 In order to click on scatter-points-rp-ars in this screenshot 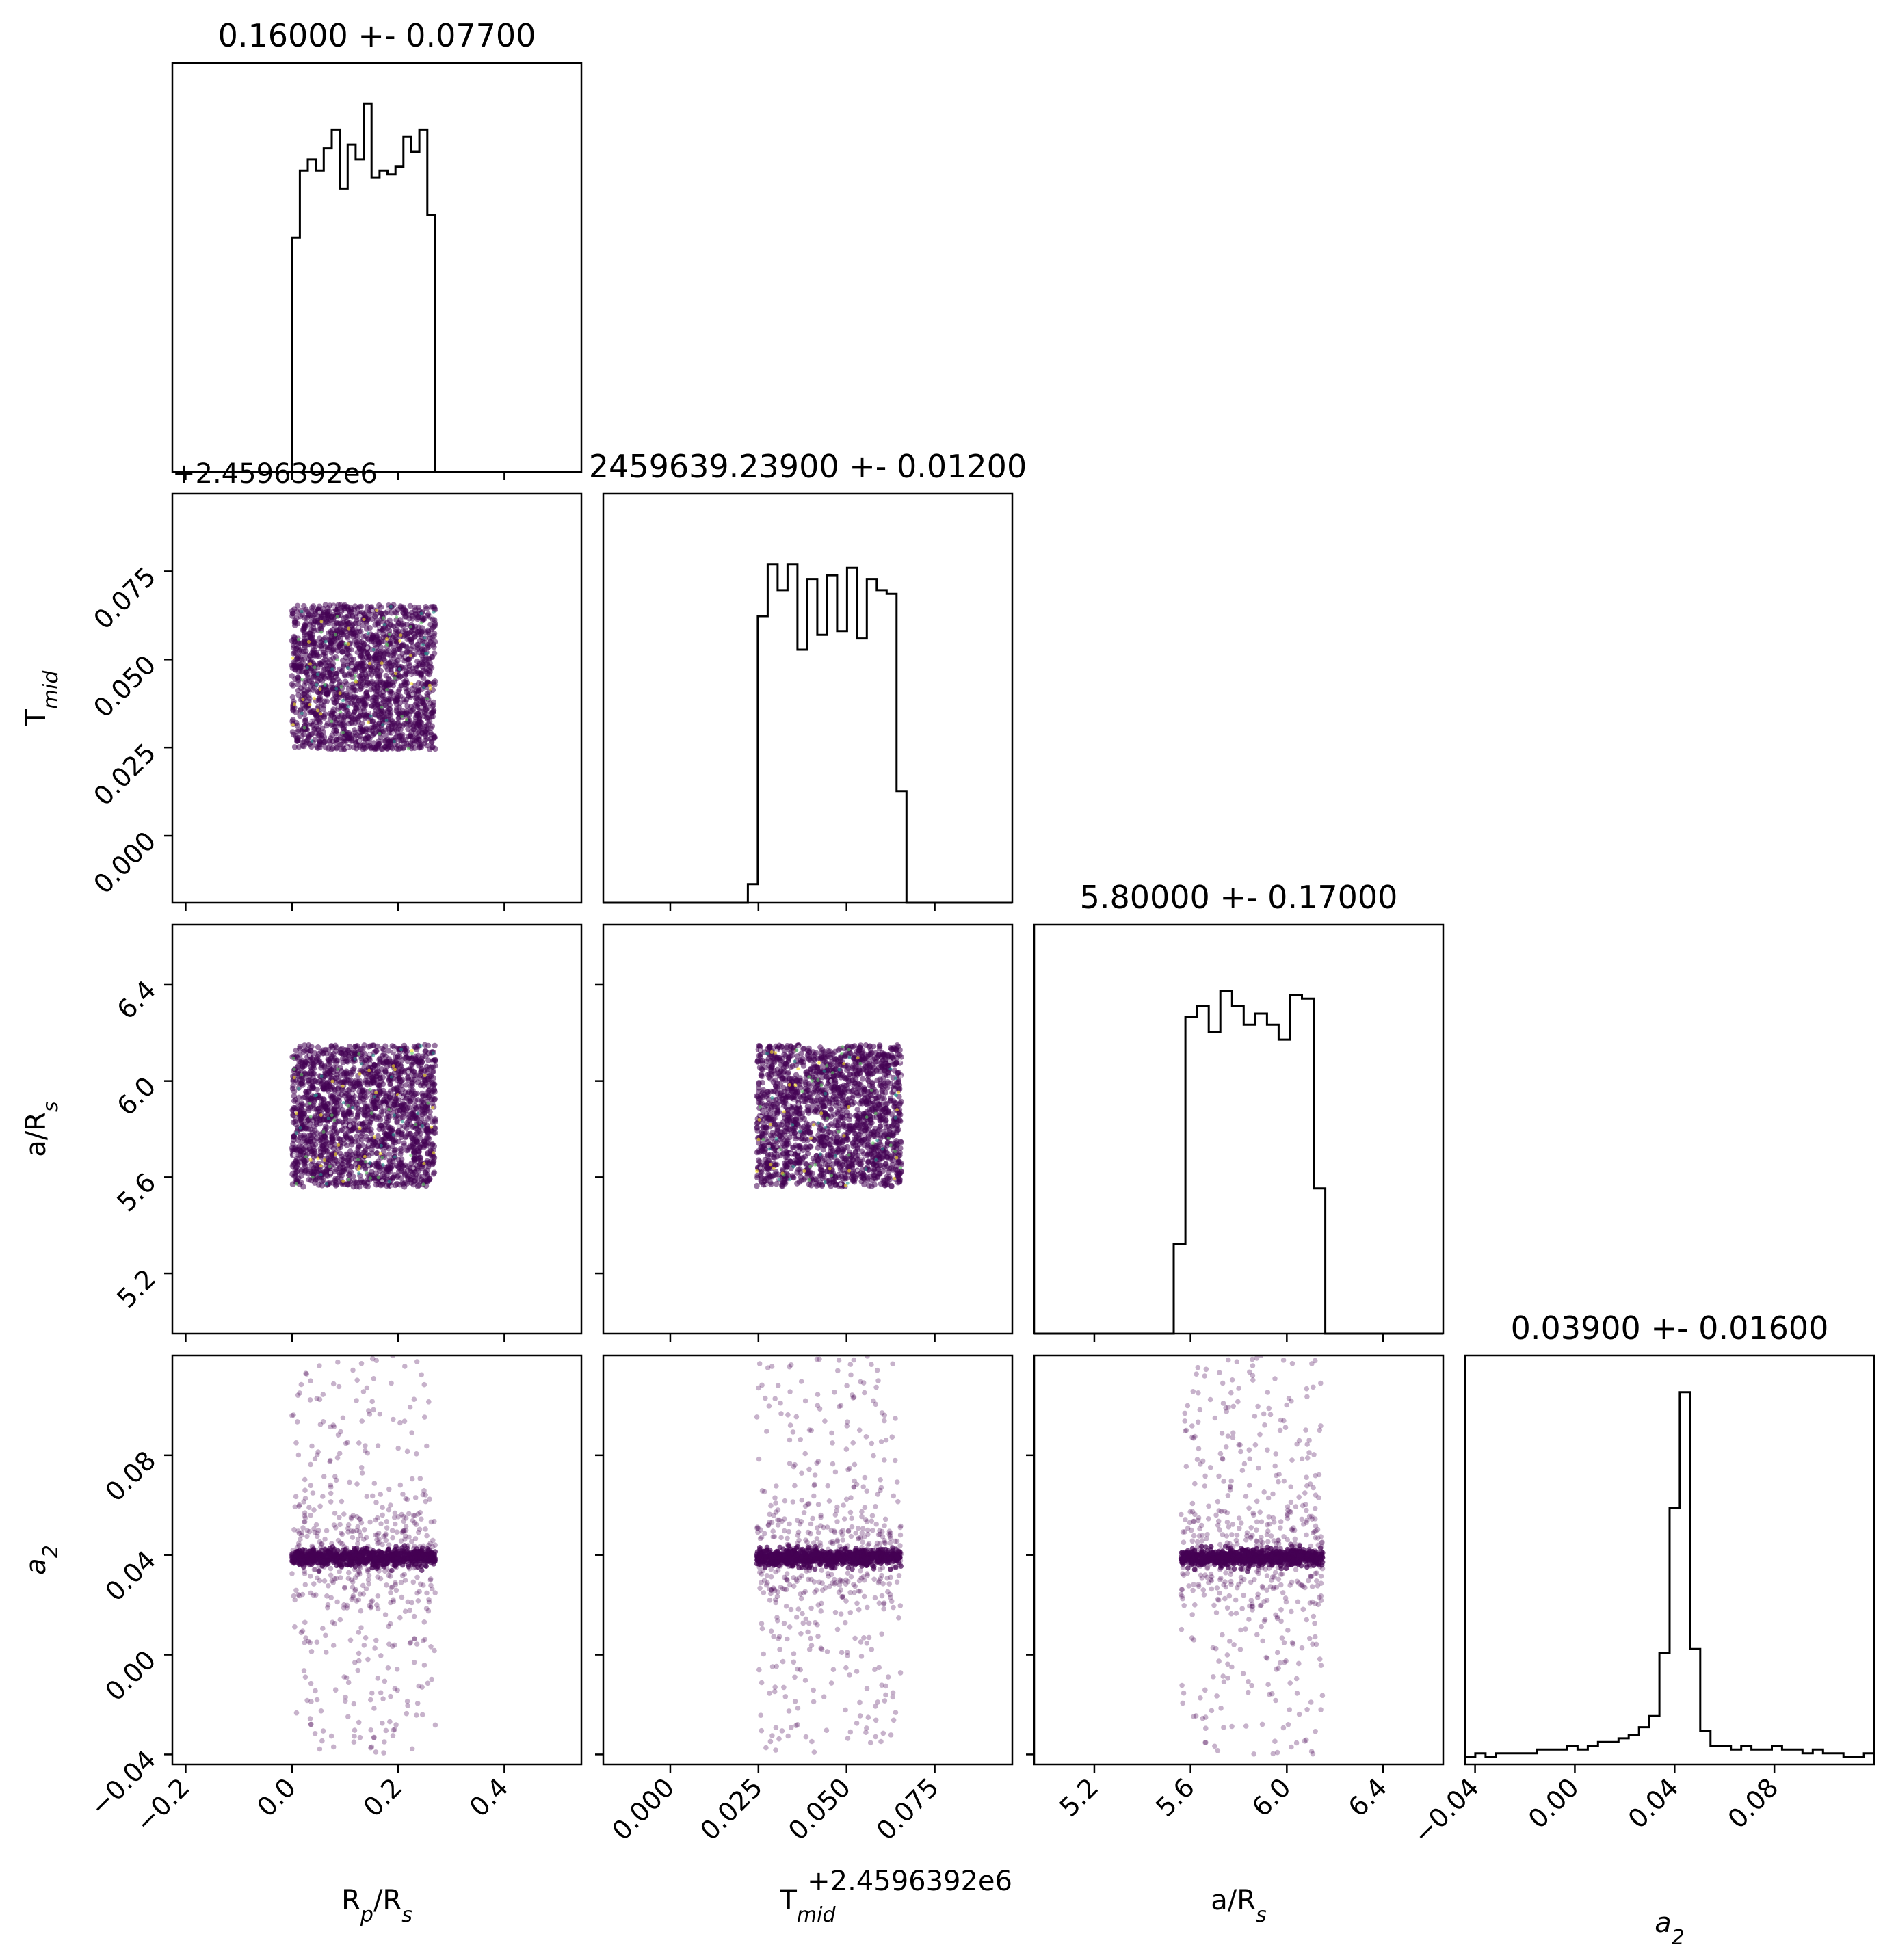, I will do `click(363, 1116)`.